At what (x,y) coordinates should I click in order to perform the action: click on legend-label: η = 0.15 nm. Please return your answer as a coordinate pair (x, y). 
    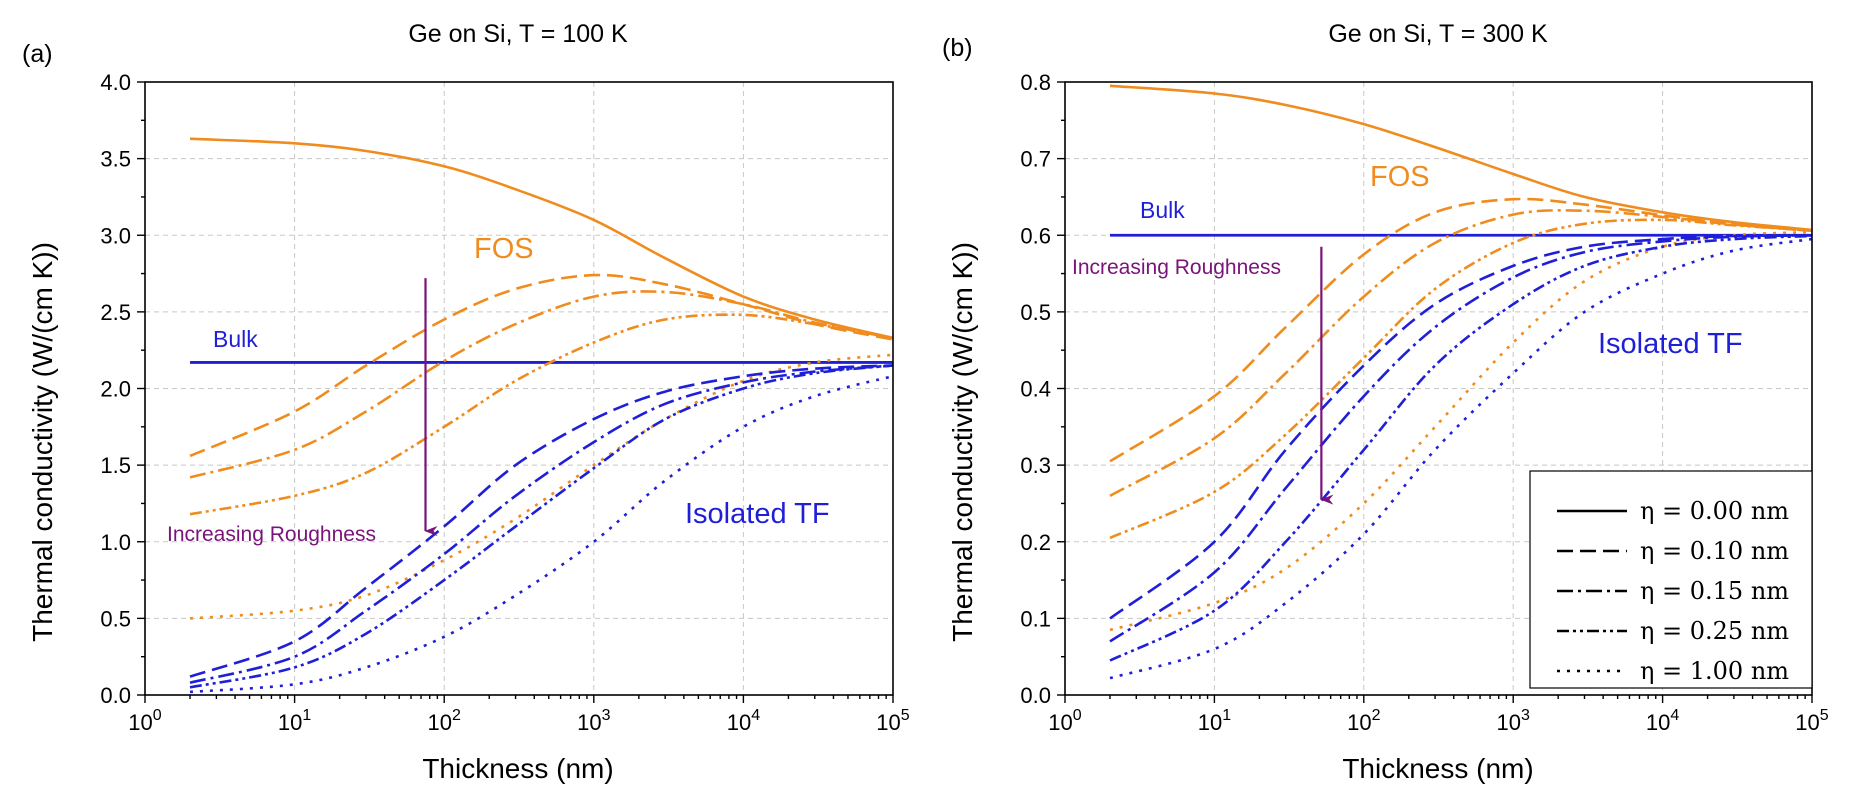
    Looking at the image, I should click on (1714, 591).